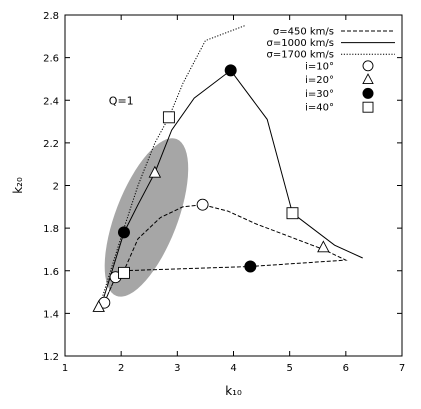 This screenshot has width=421, height=409. What do you see at coordinates (233, 391) in the screenshot?
I see `x-axis-label: k₁₀` at bounding box center [233, 391].